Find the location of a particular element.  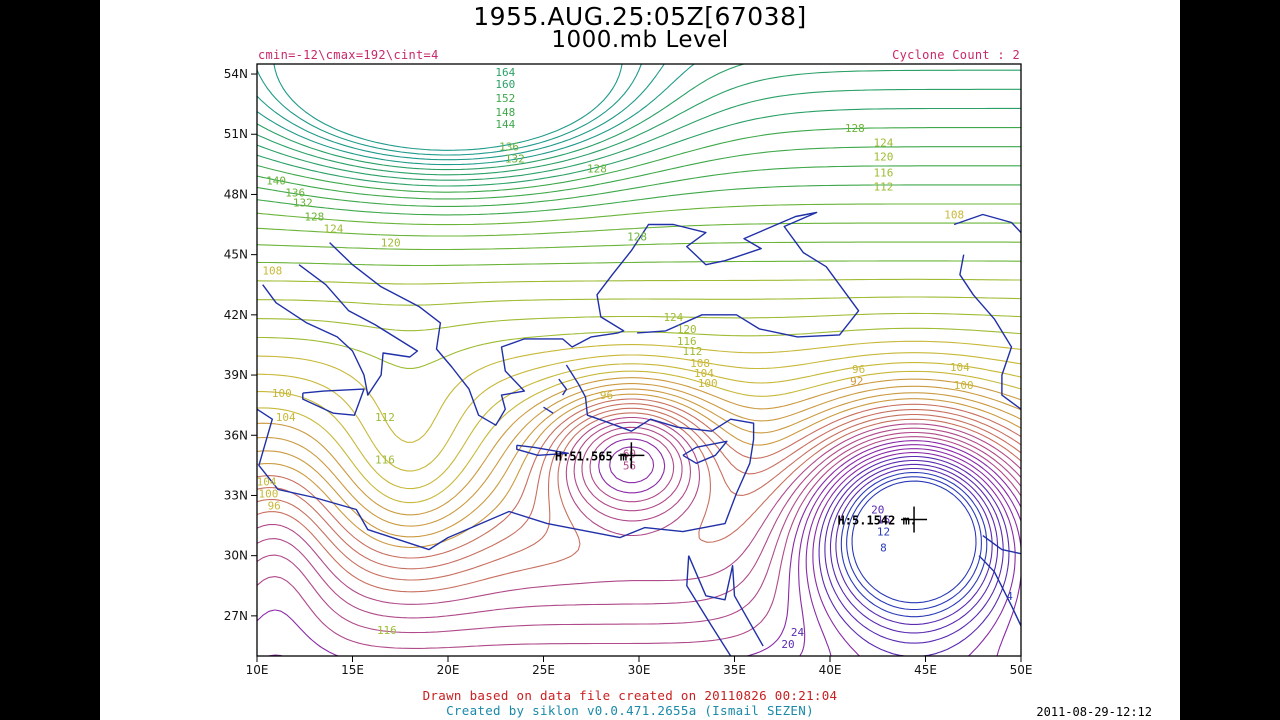

cyclone-count: Cyclone Count : 2 is located at coordinates (956, 55).